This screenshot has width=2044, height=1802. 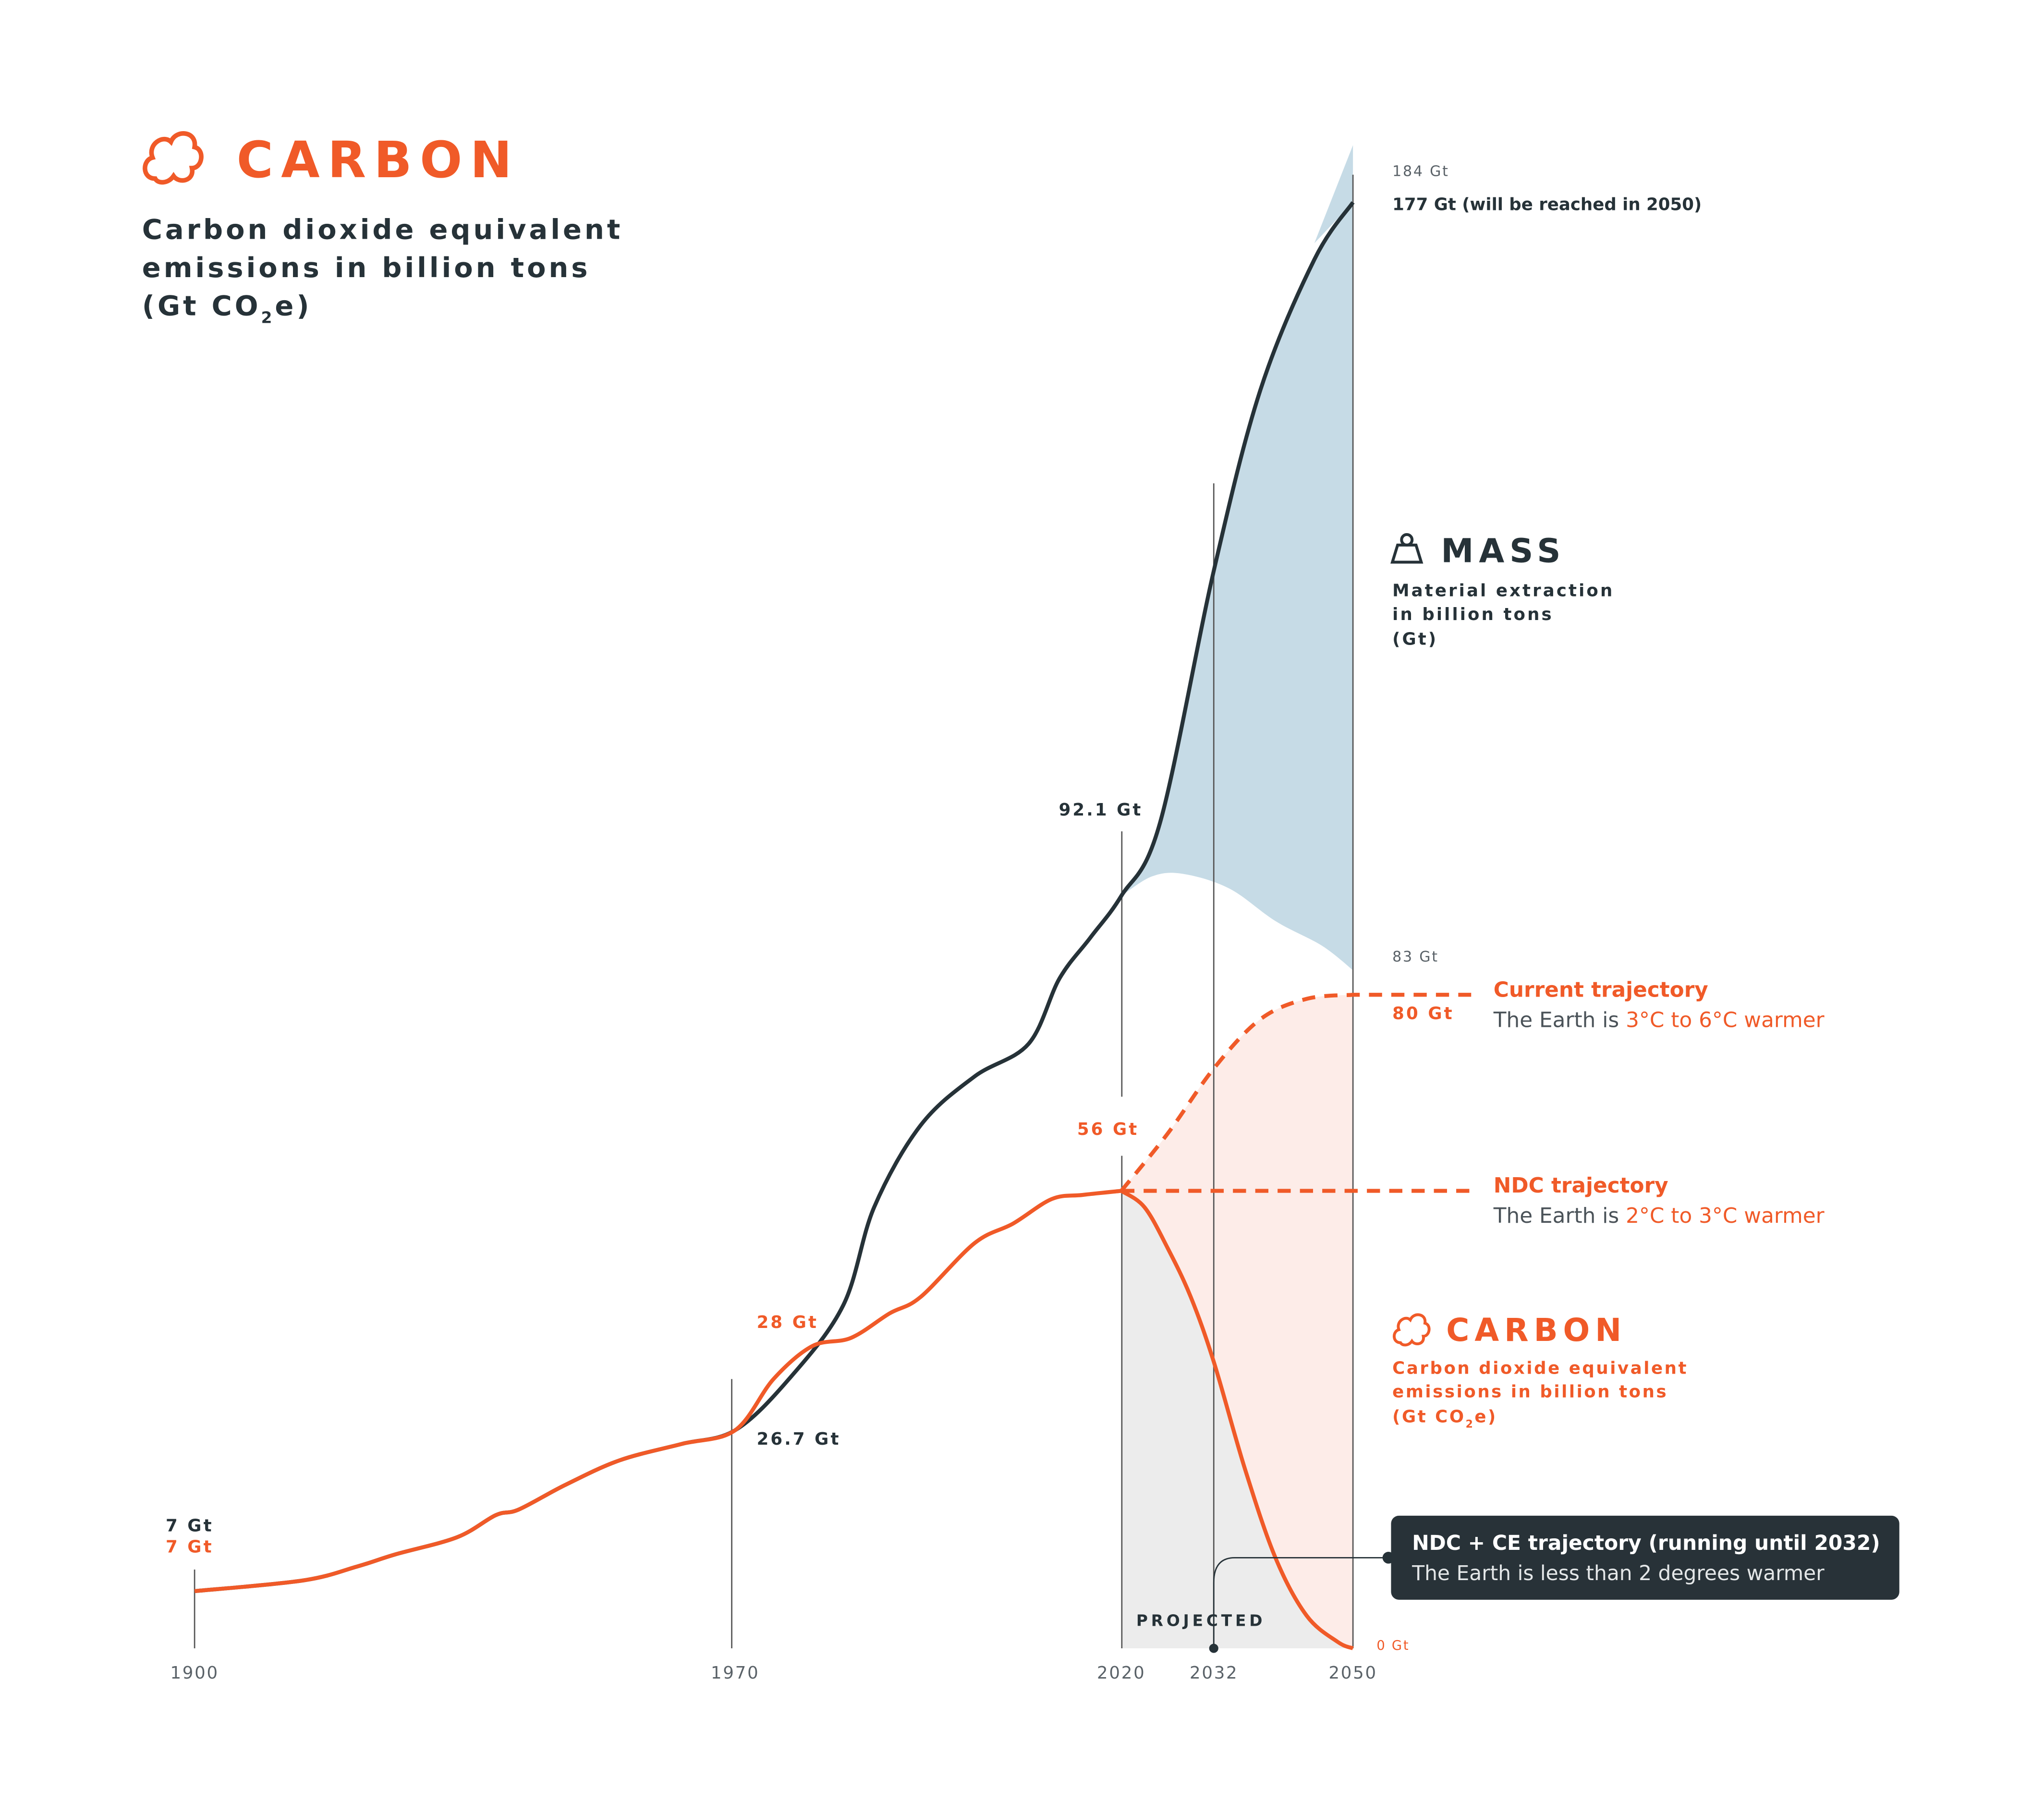 What do you see at coordinates (1415, 639) in the screenshot?
I see `mass-line-3: (Gt)` at bounding box center [1415, 639].